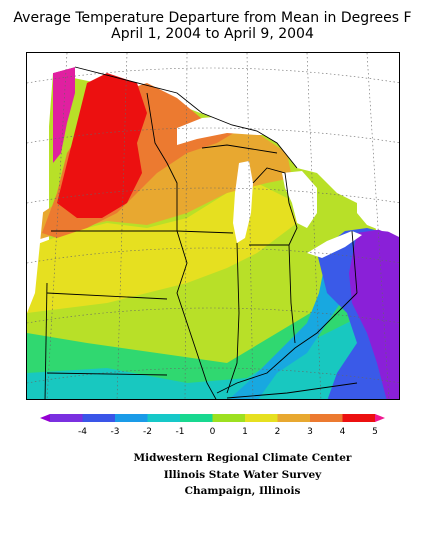  I want to click on credit-line-2: Illinois State Water Survey, so click(242, 475).